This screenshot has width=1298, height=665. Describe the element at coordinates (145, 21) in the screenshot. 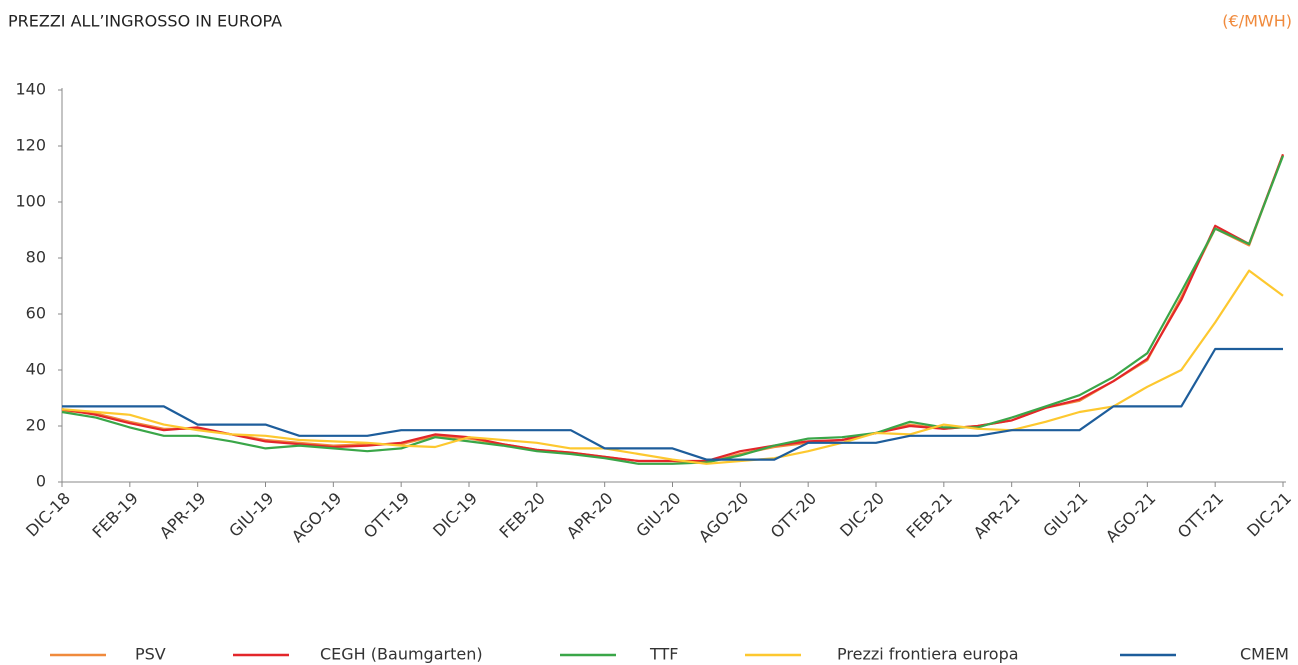

I see `chart-title: PREZZI ALL’INGROSSO IN EUROPA` at that location.